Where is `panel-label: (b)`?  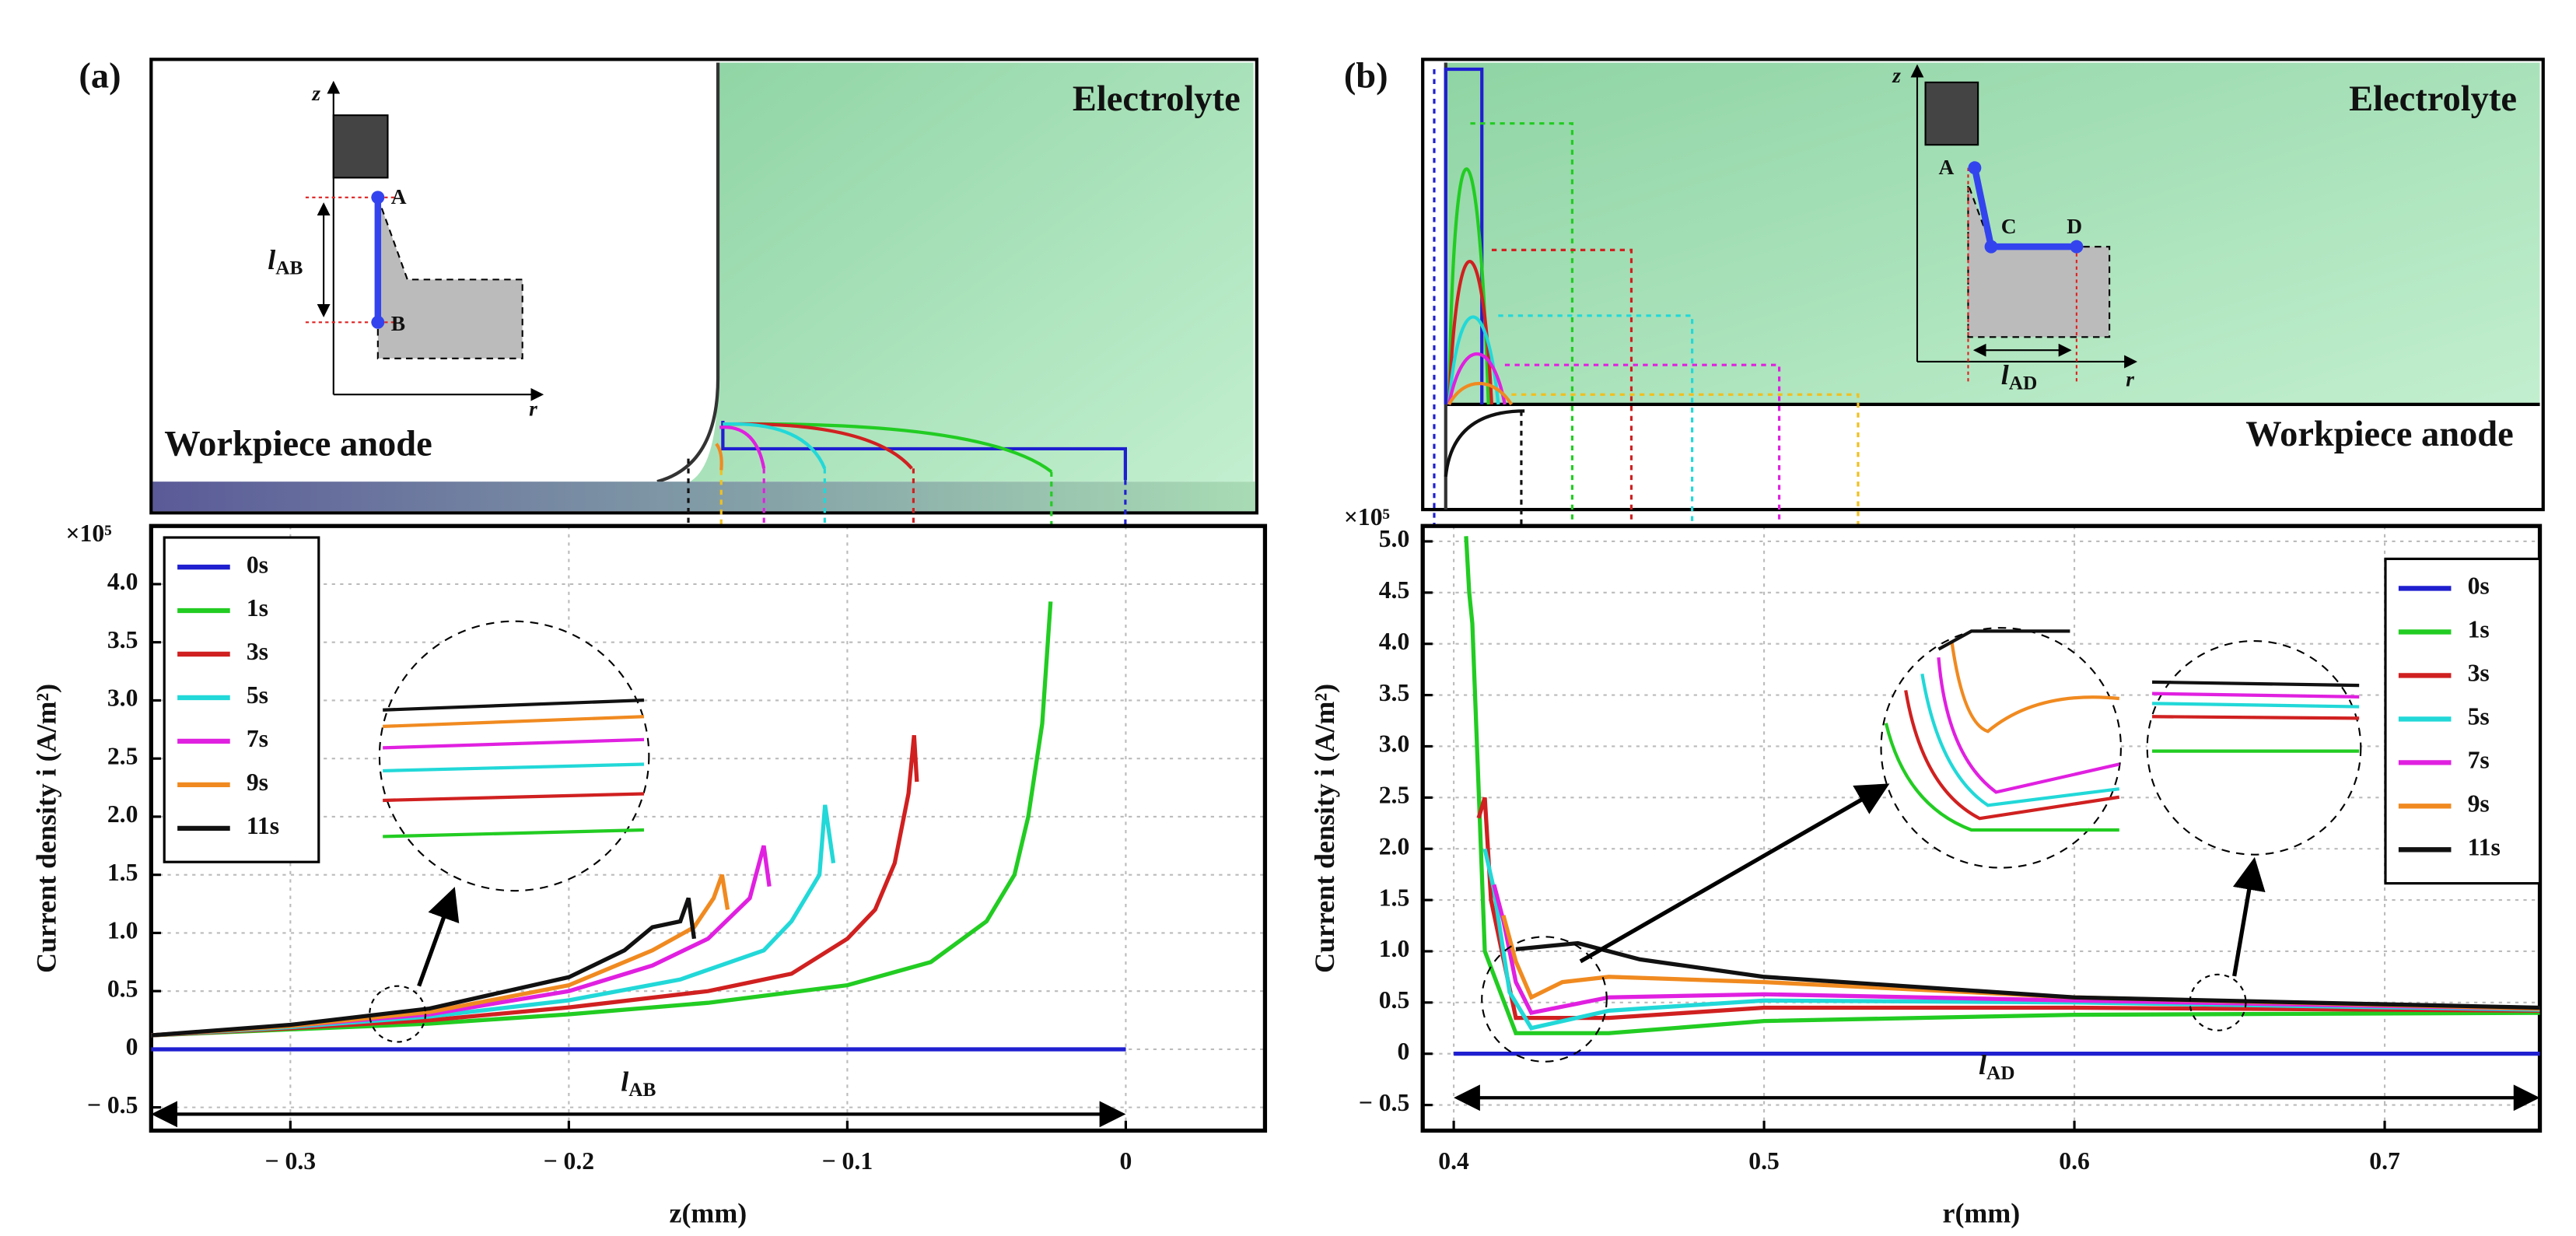
panel-label: (b) is located at coordinates (1366, 76).